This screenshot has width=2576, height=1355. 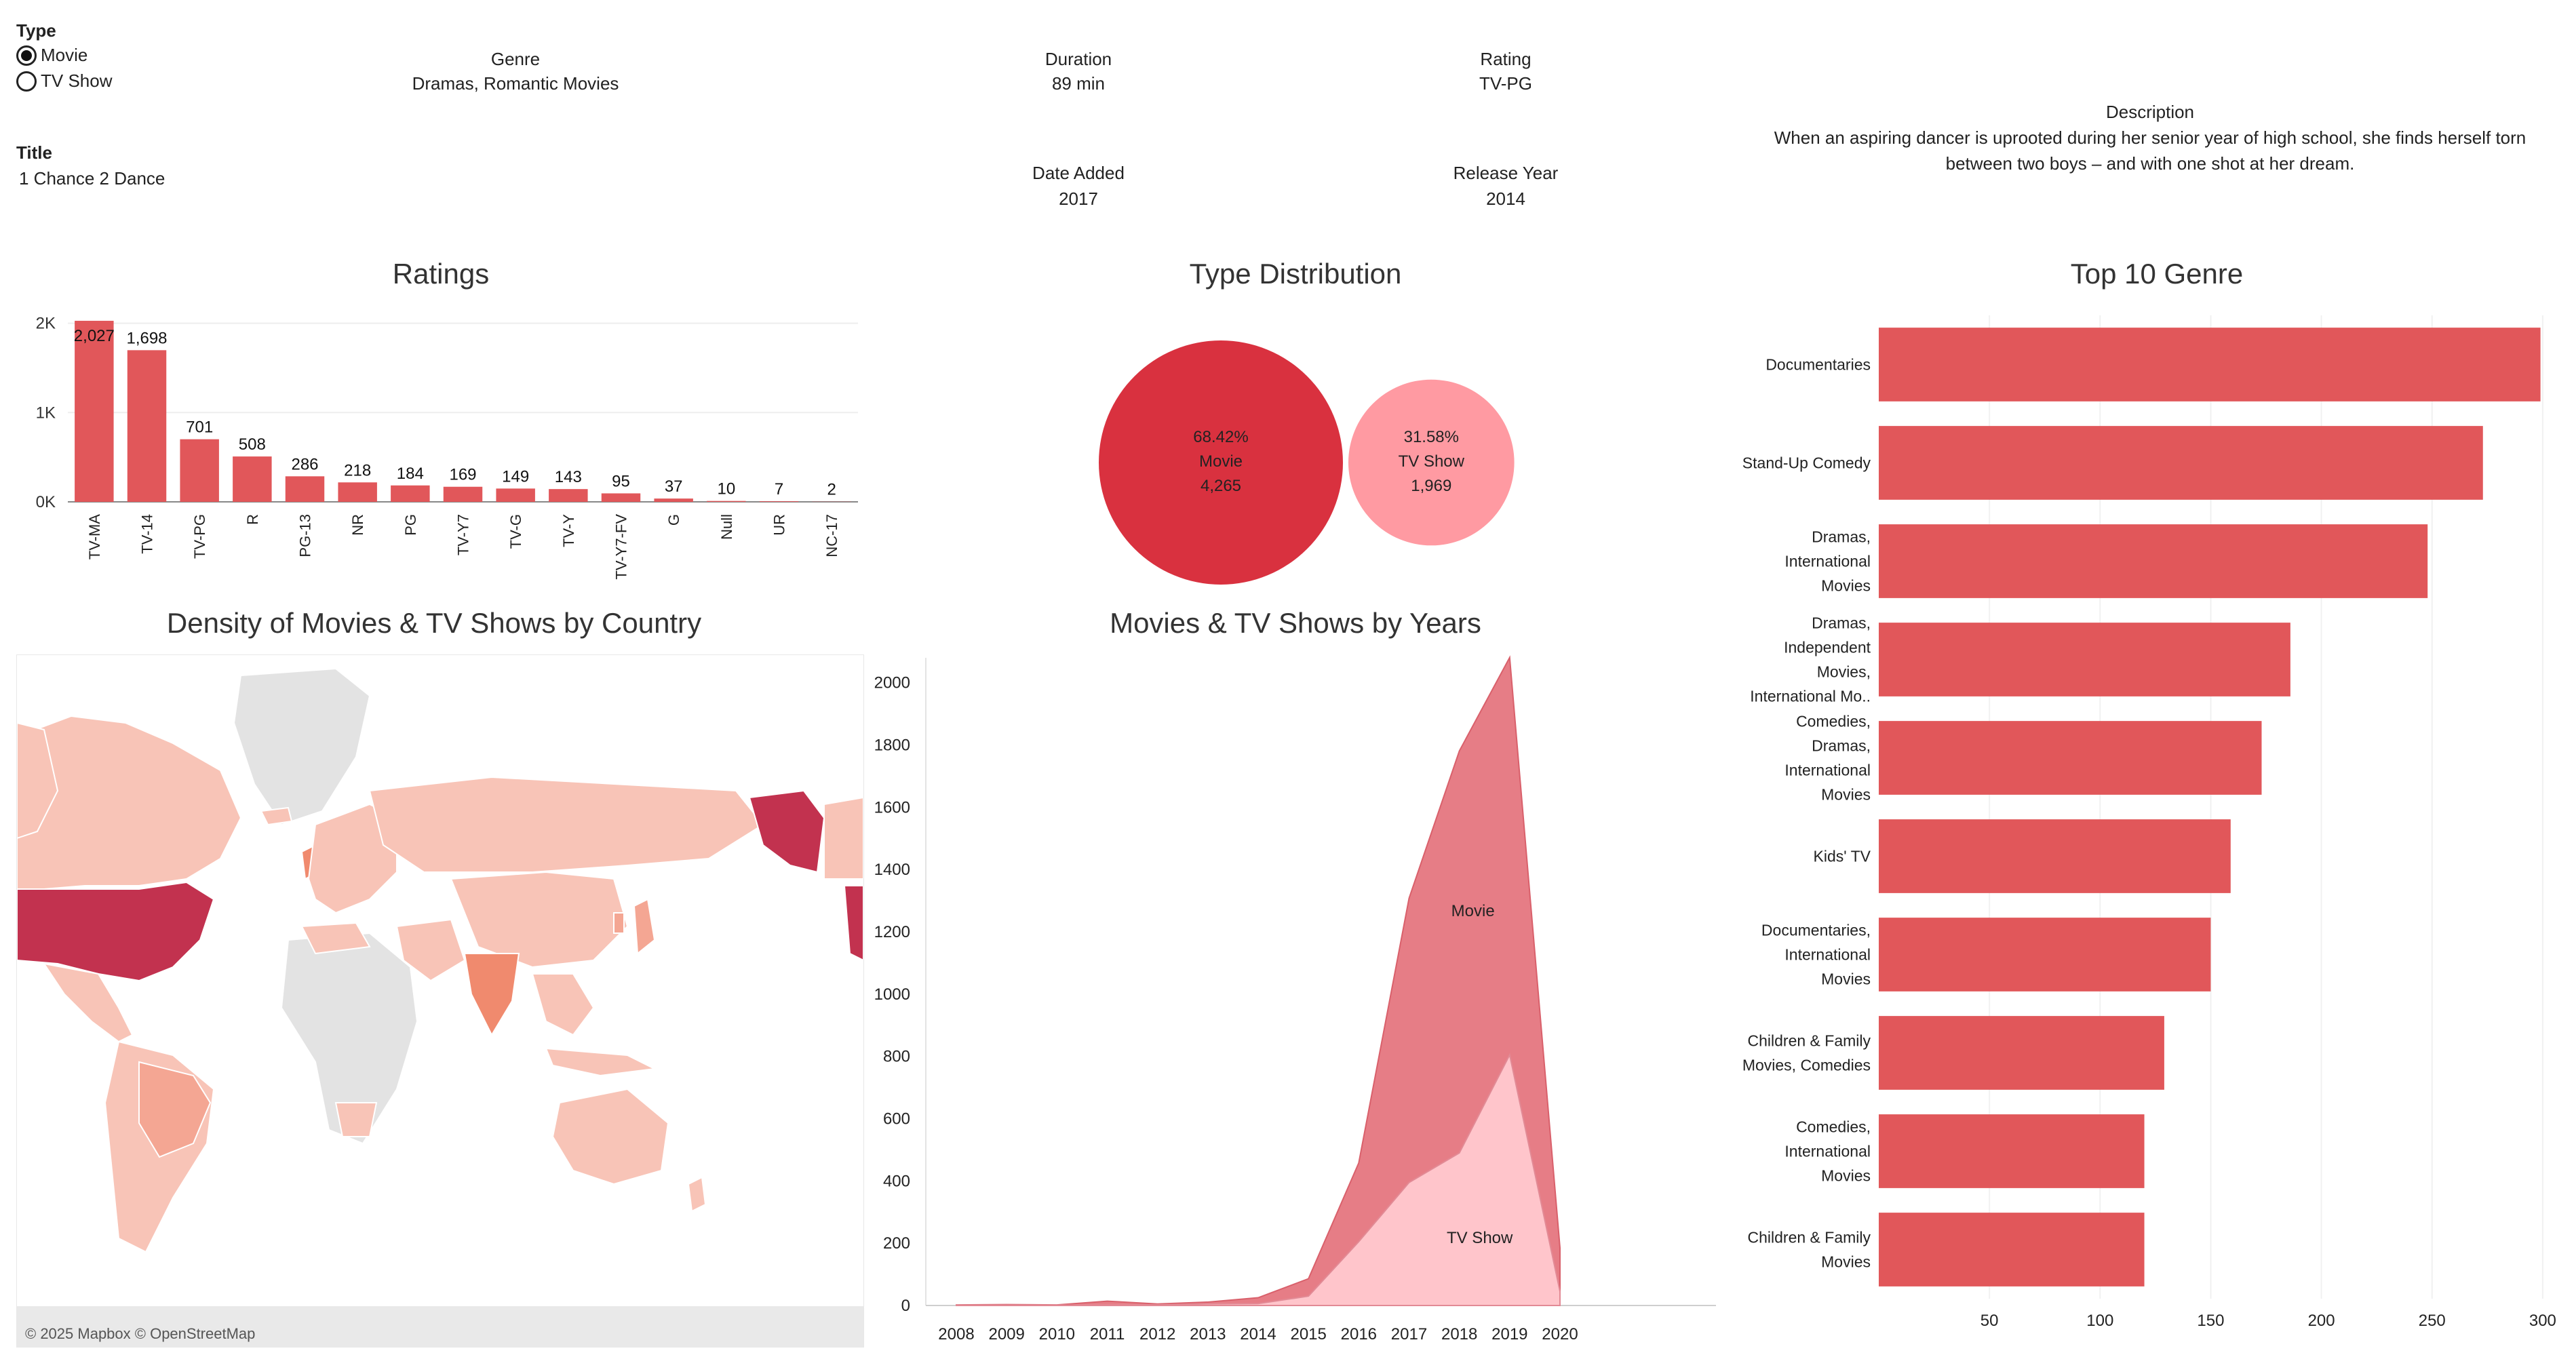 What do you see at coordinates (26, 55) in the screenshot?
I see `radio-selected-icon` at bounding box center [26, 55].